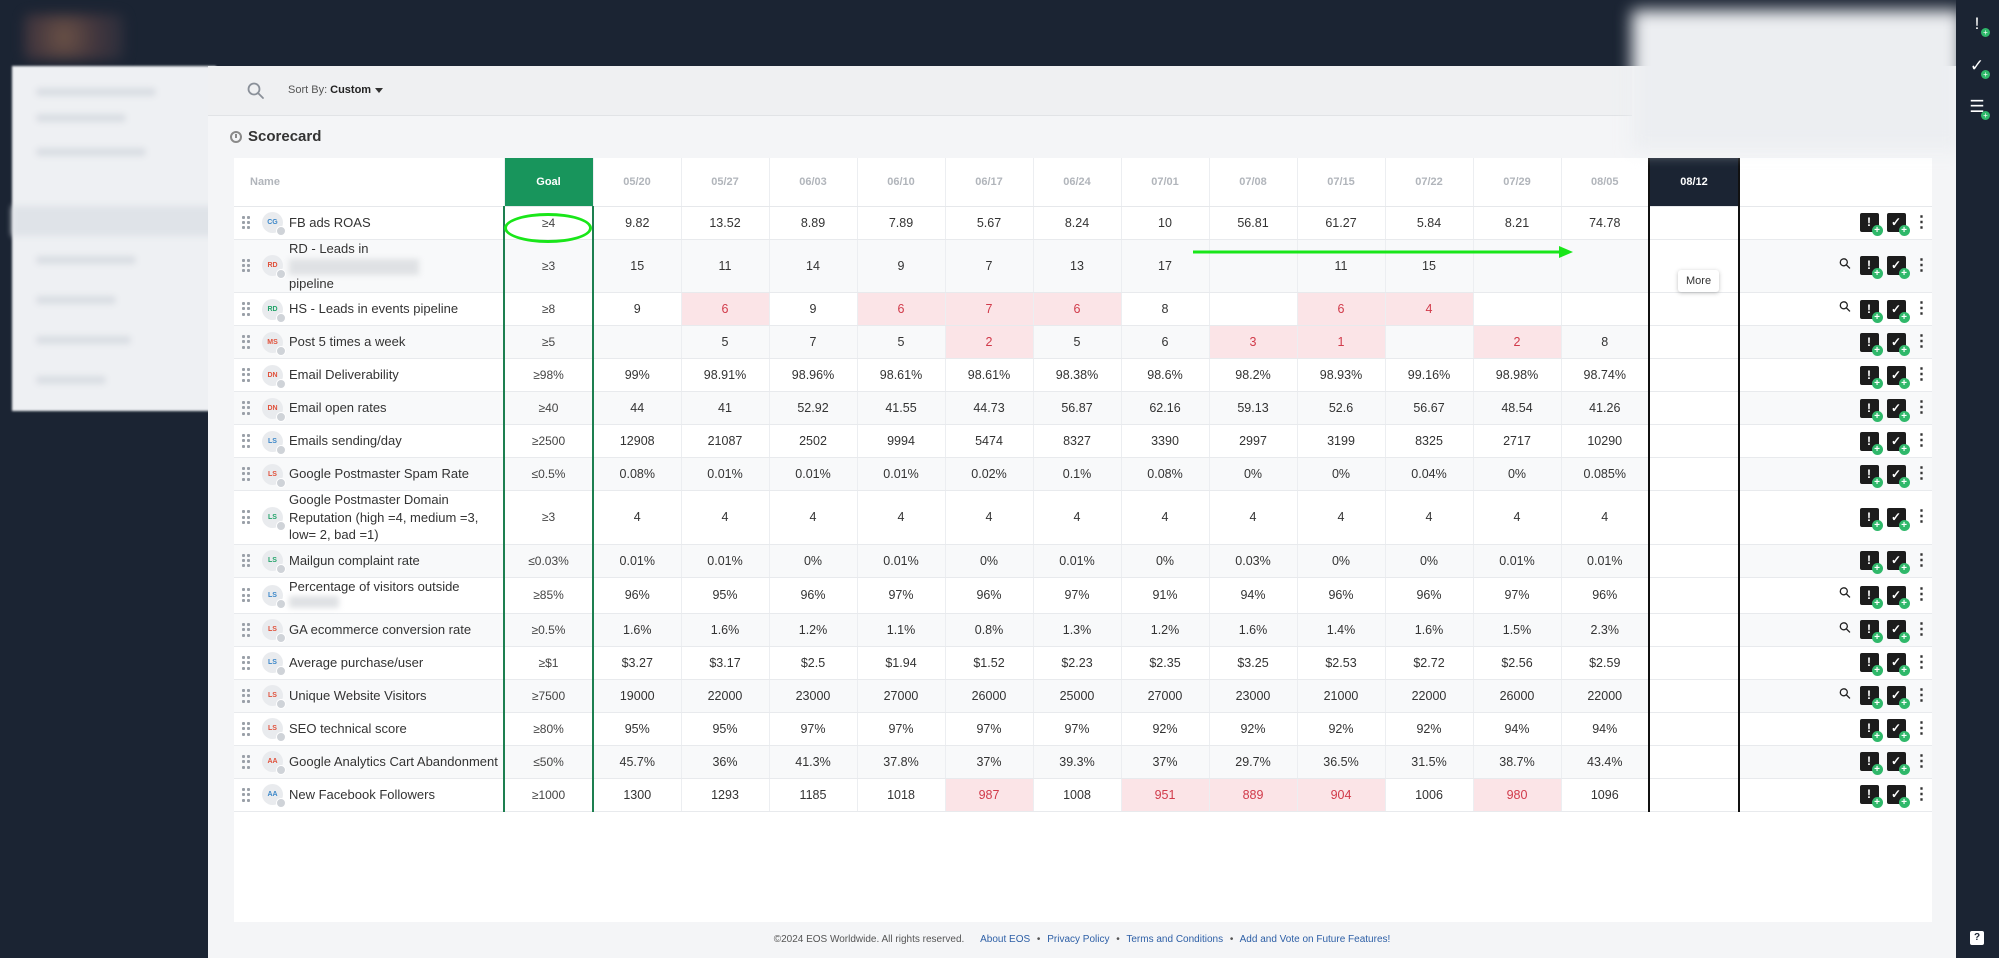 Image resolution: width=1999 pixels, height=958 pixels. What do you see at coordinates (1871, 797) in the screenshot?
I see `add-issue-icon: ! +` at bounding box center [1871, 797].